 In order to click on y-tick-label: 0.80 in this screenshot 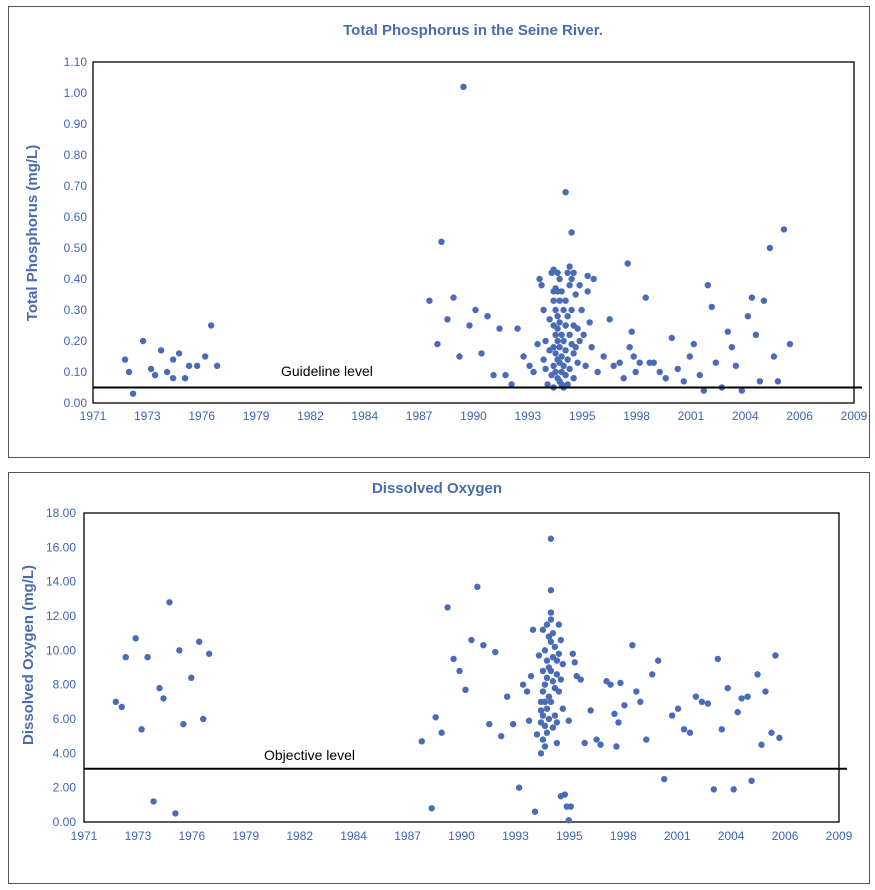, I will do `click(76, 155)`.